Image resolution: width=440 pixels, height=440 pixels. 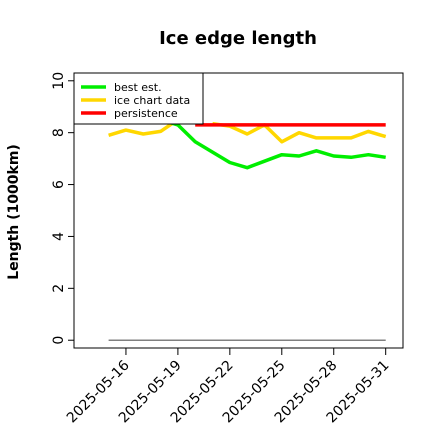 I want to click on y-tick-label: 0, so click(x=59, y=340).